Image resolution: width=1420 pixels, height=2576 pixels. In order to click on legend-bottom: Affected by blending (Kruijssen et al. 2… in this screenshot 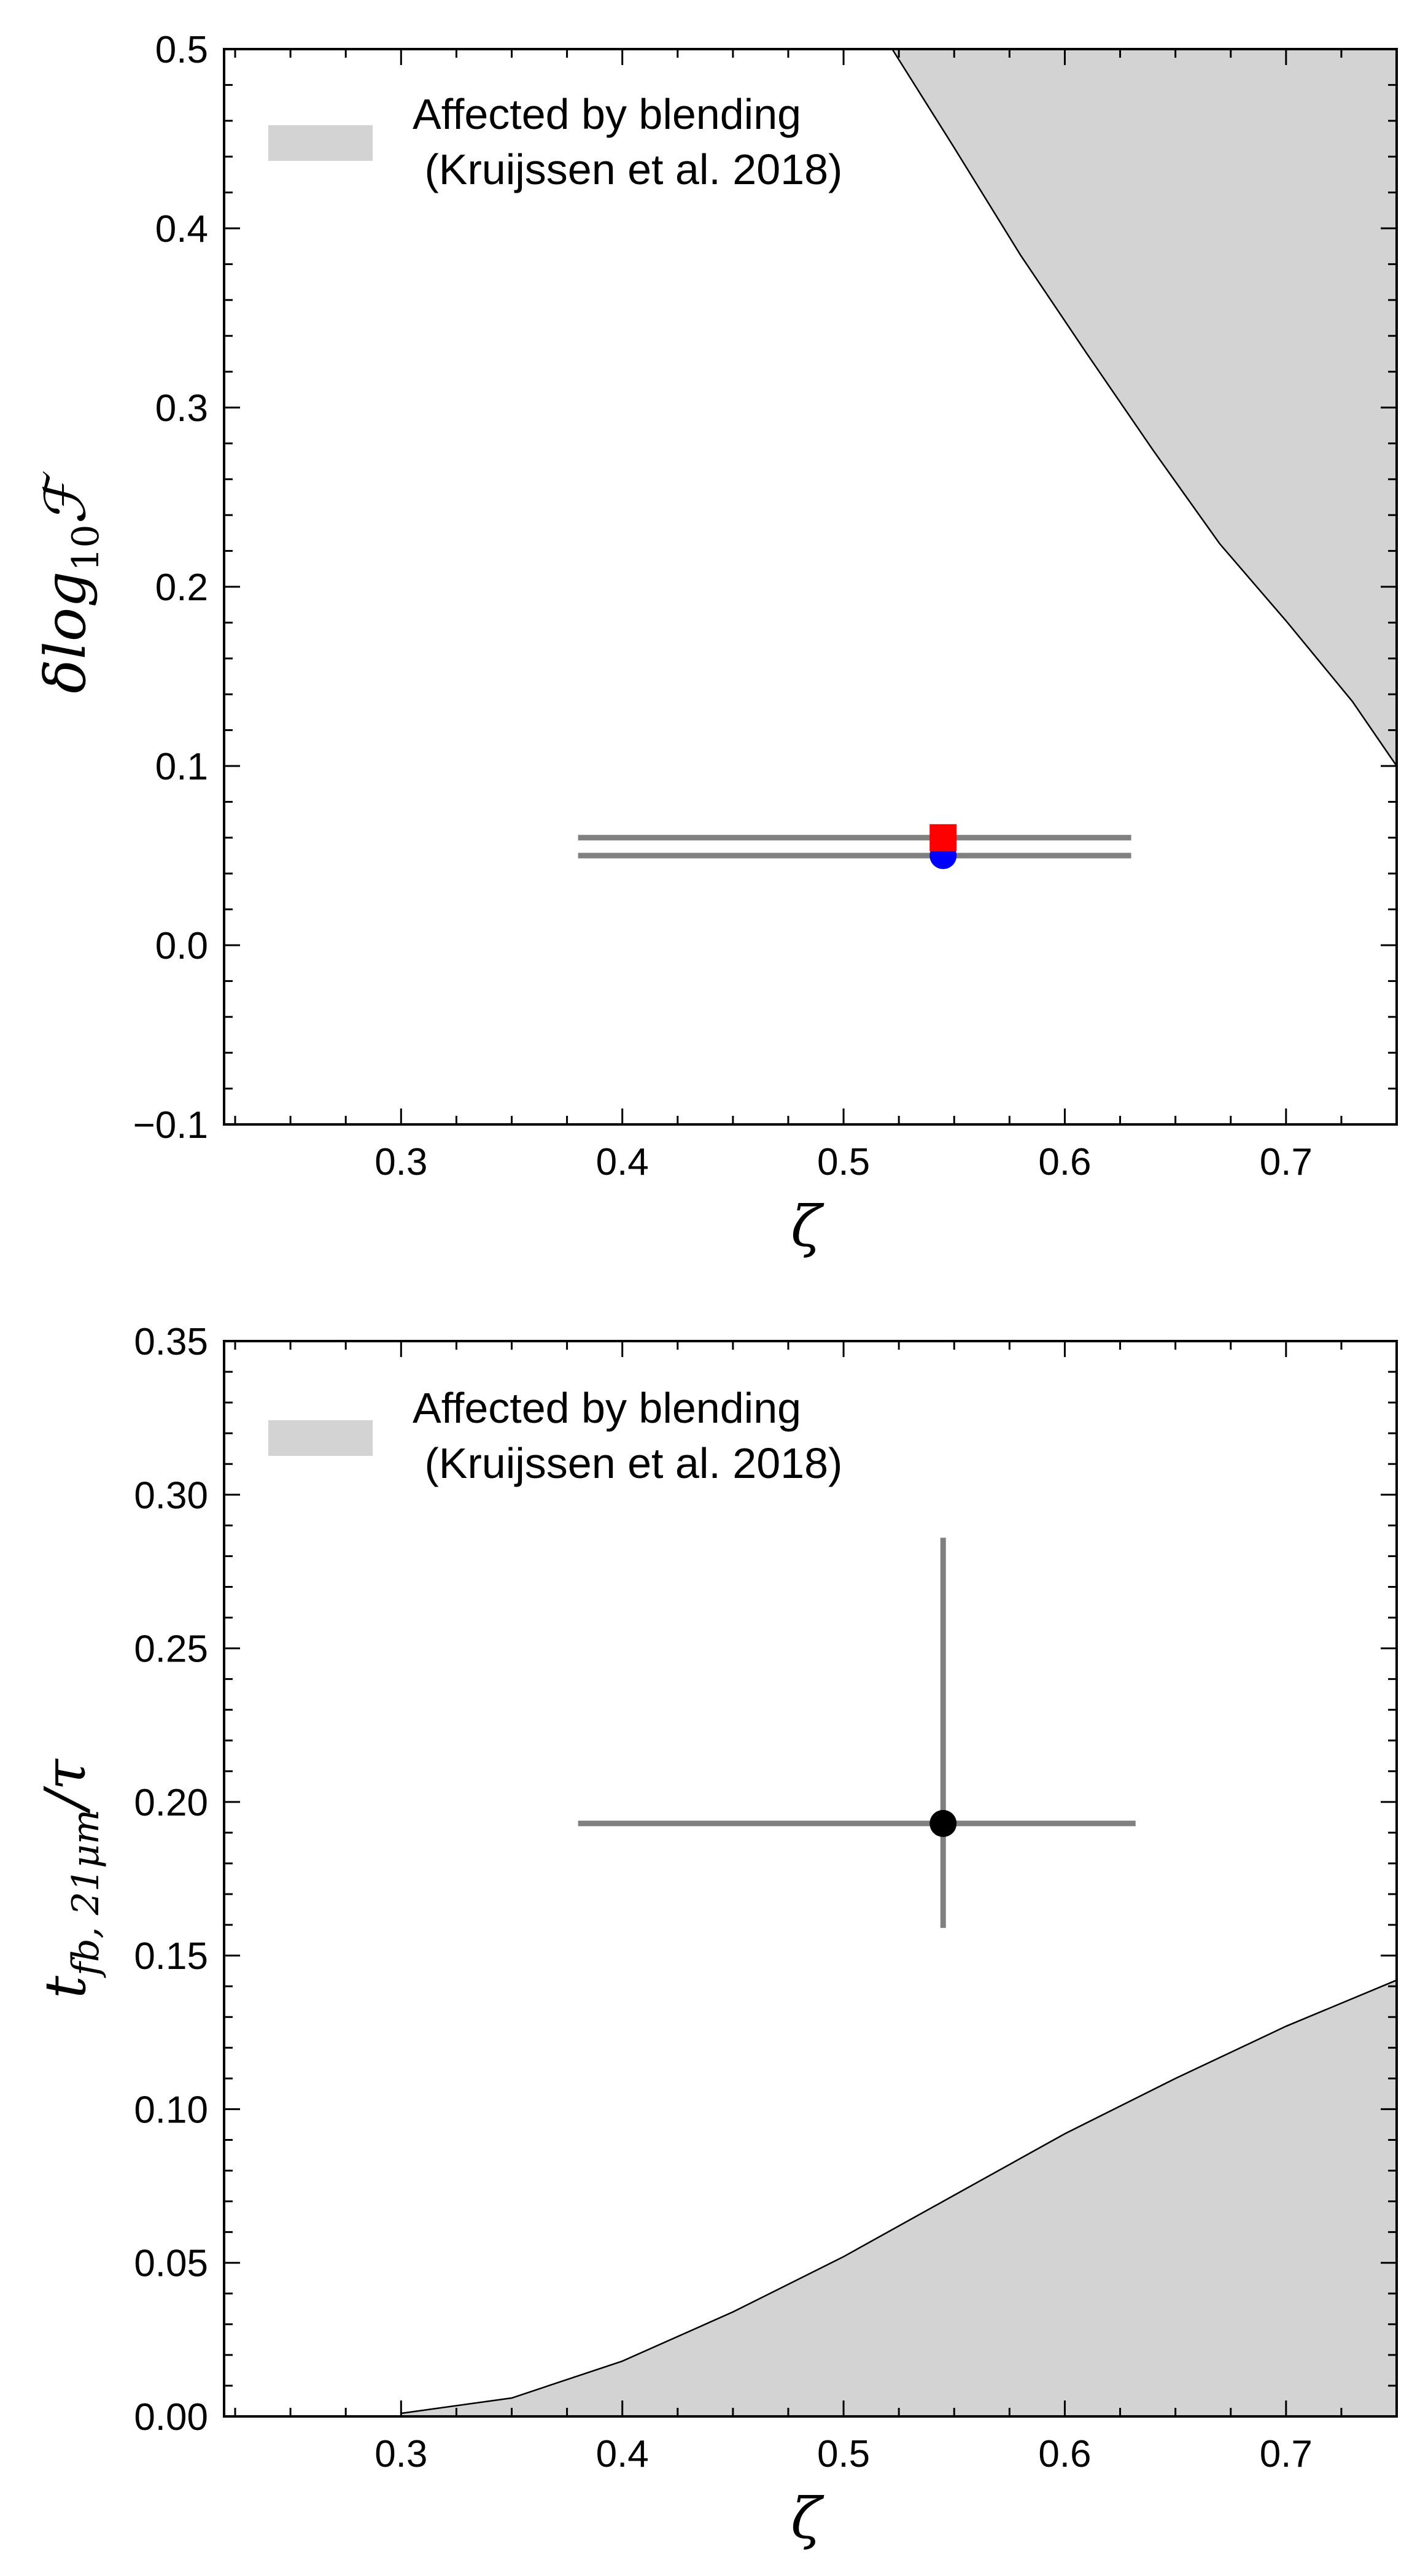, I will do `click(555, 1435)`.